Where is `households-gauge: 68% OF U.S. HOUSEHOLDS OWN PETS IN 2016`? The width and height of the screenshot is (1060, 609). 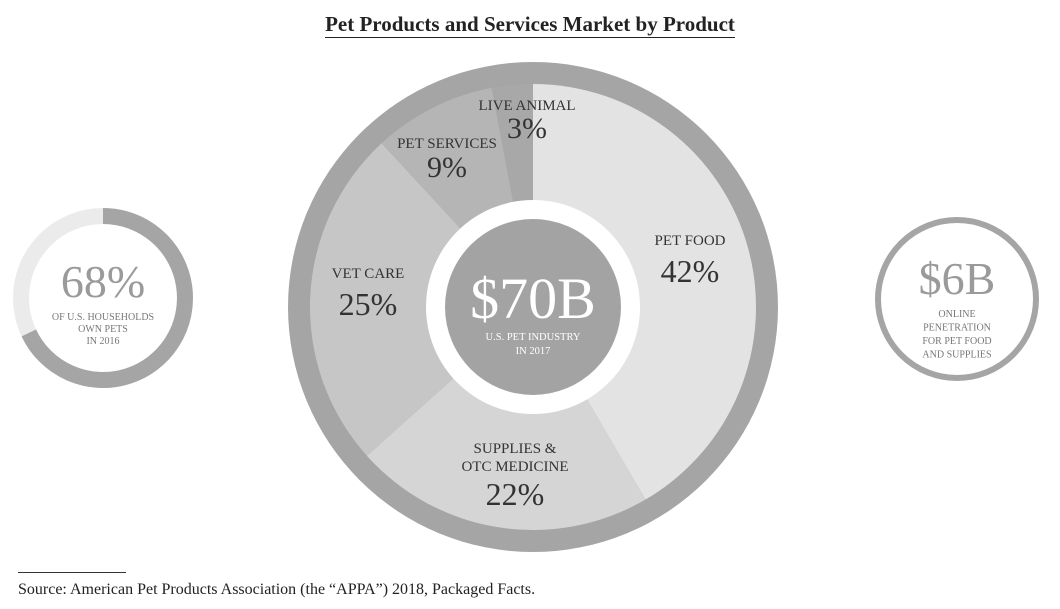 households-gauge: 68% OF U.S. HOUSEHOLDS OWN PETS IN 2016 is located at coordinates (103, 298).